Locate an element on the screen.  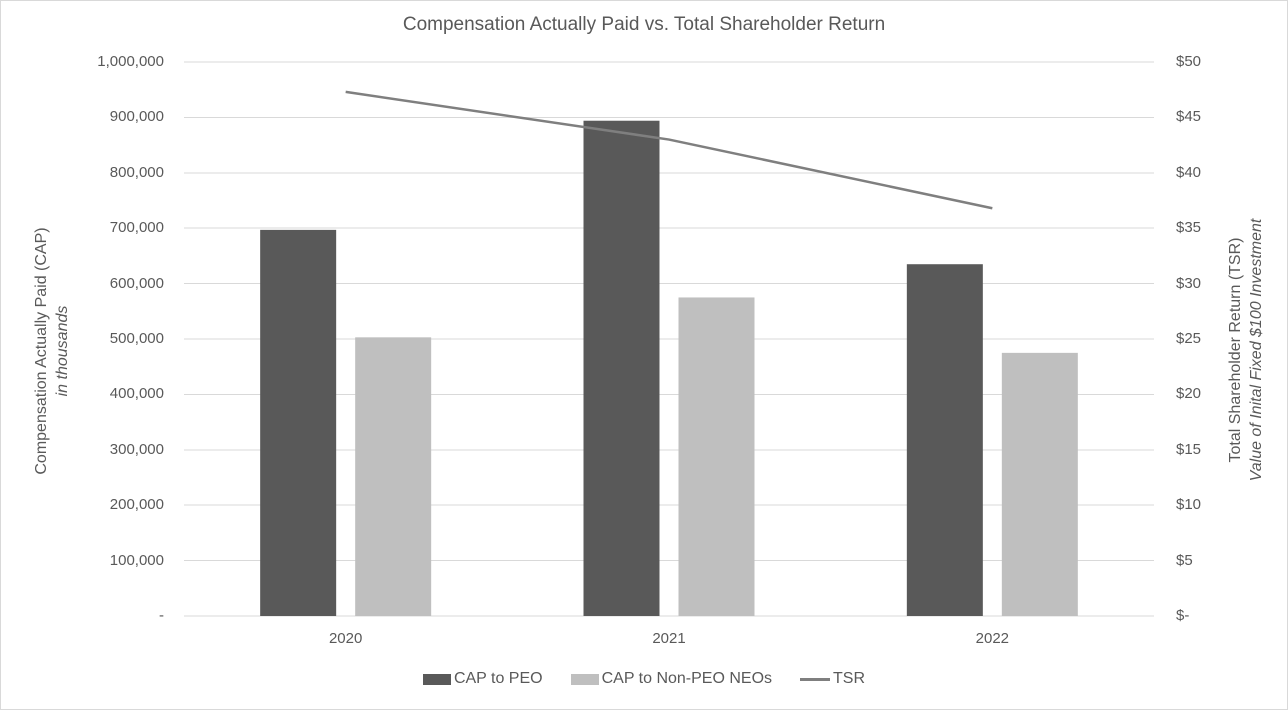
legend-line-icon is located at coordinates (815, 679).